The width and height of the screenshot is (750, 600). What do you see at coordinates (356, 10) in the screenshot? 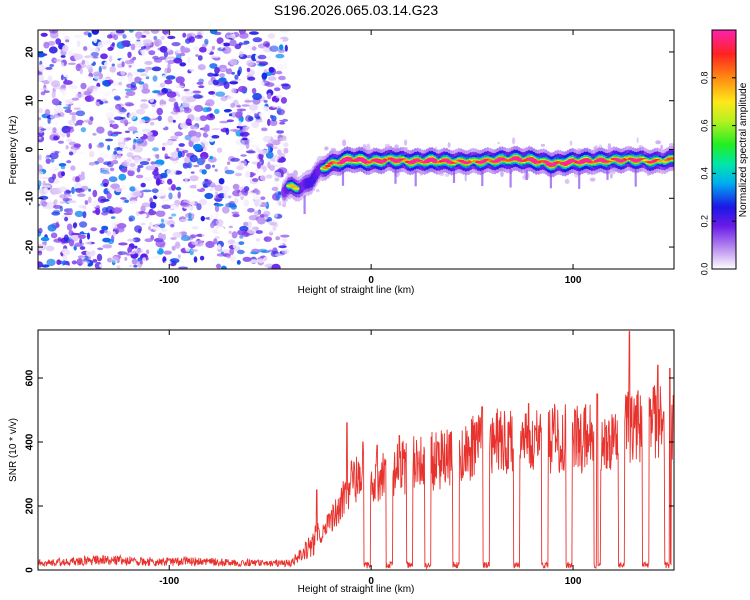
I see `figure-title: S196.2026.065.03.14.G23` at bounding box center [356, 10].